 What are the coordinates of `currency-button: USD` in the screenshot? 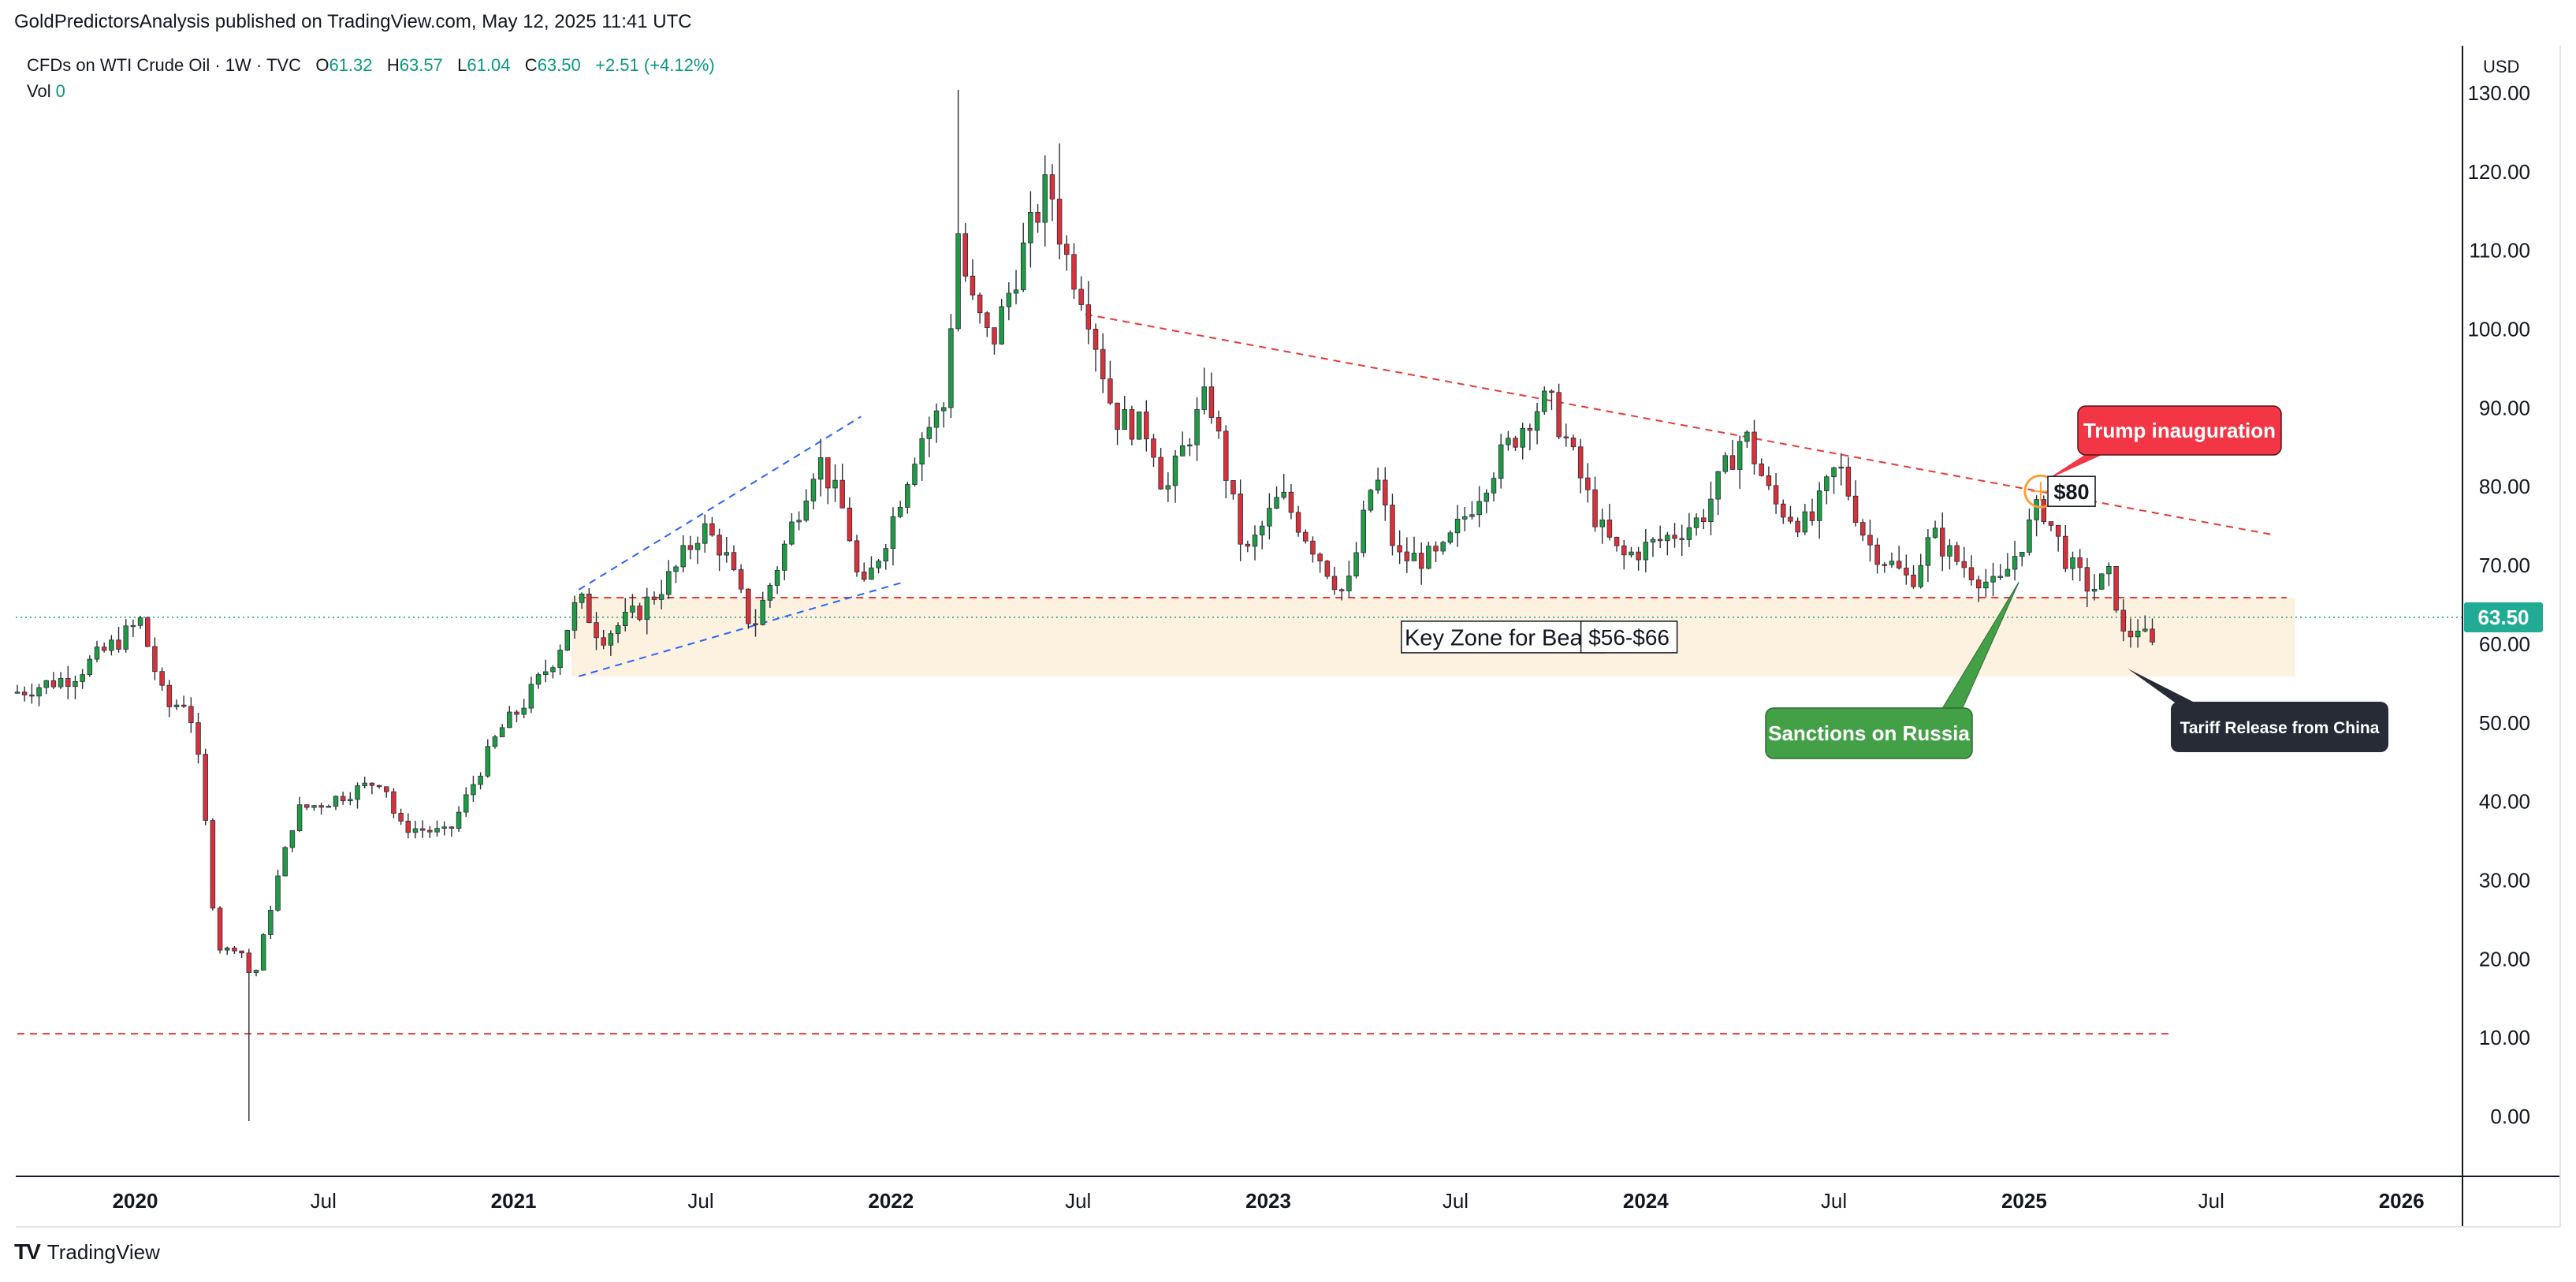 It's located at (2501, 66).